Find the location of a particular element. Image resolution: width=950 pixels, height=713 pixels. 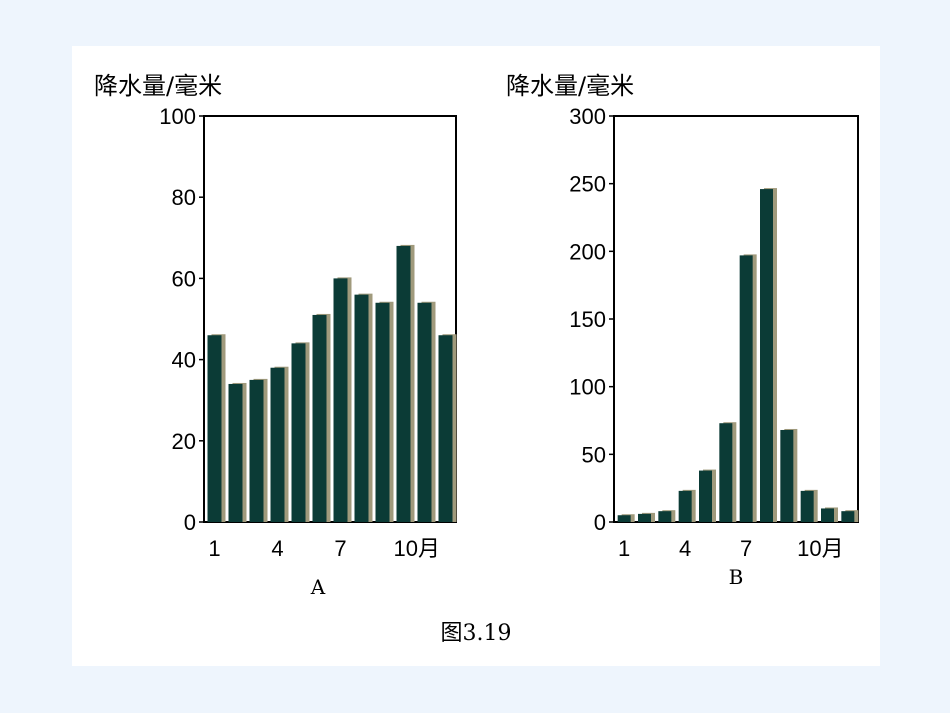

chart-b-xtick-label: 10月 is located at coordinates (820, 548).